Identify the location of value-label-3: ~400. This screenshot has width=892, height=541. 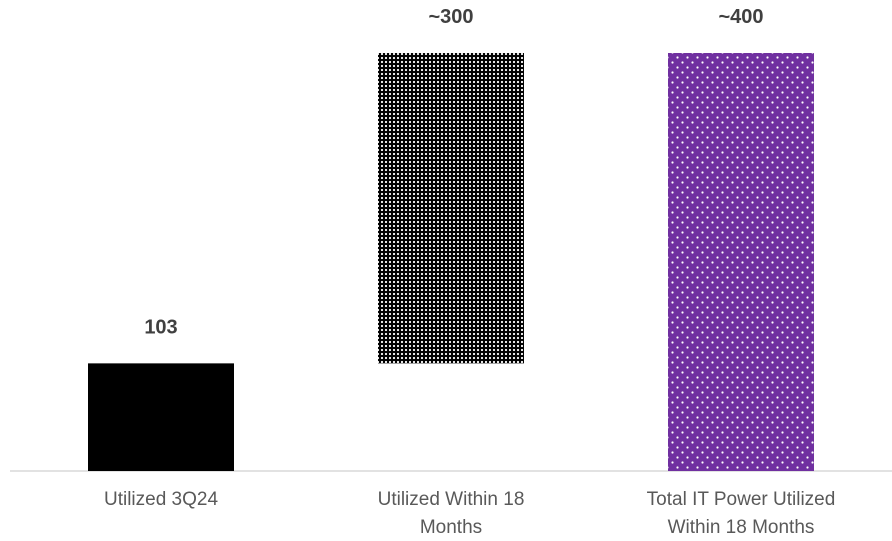
(740, 17).